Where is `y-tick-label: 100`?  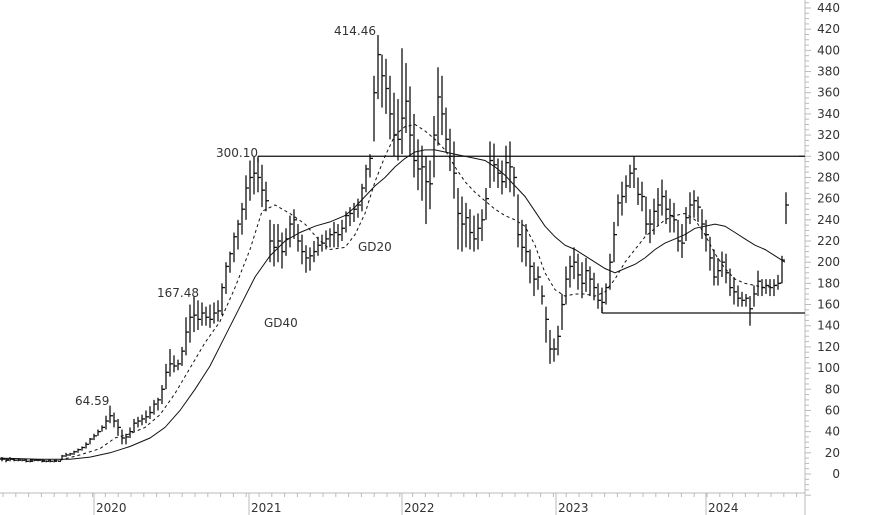 y-tick-label: 100 is located at coordinates (828, 368).